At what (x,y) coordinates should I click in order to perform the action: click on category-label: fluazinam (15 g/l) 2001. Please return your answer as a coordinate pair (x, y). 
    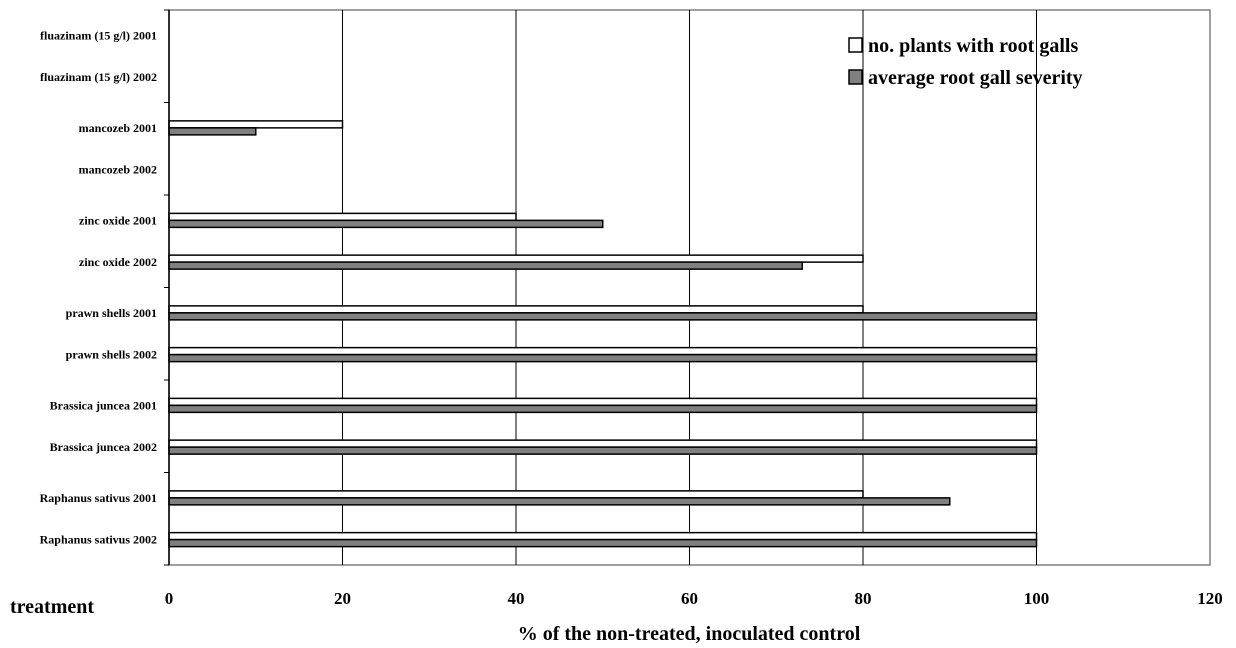
    Looking at the image, I should click on (98, 35).